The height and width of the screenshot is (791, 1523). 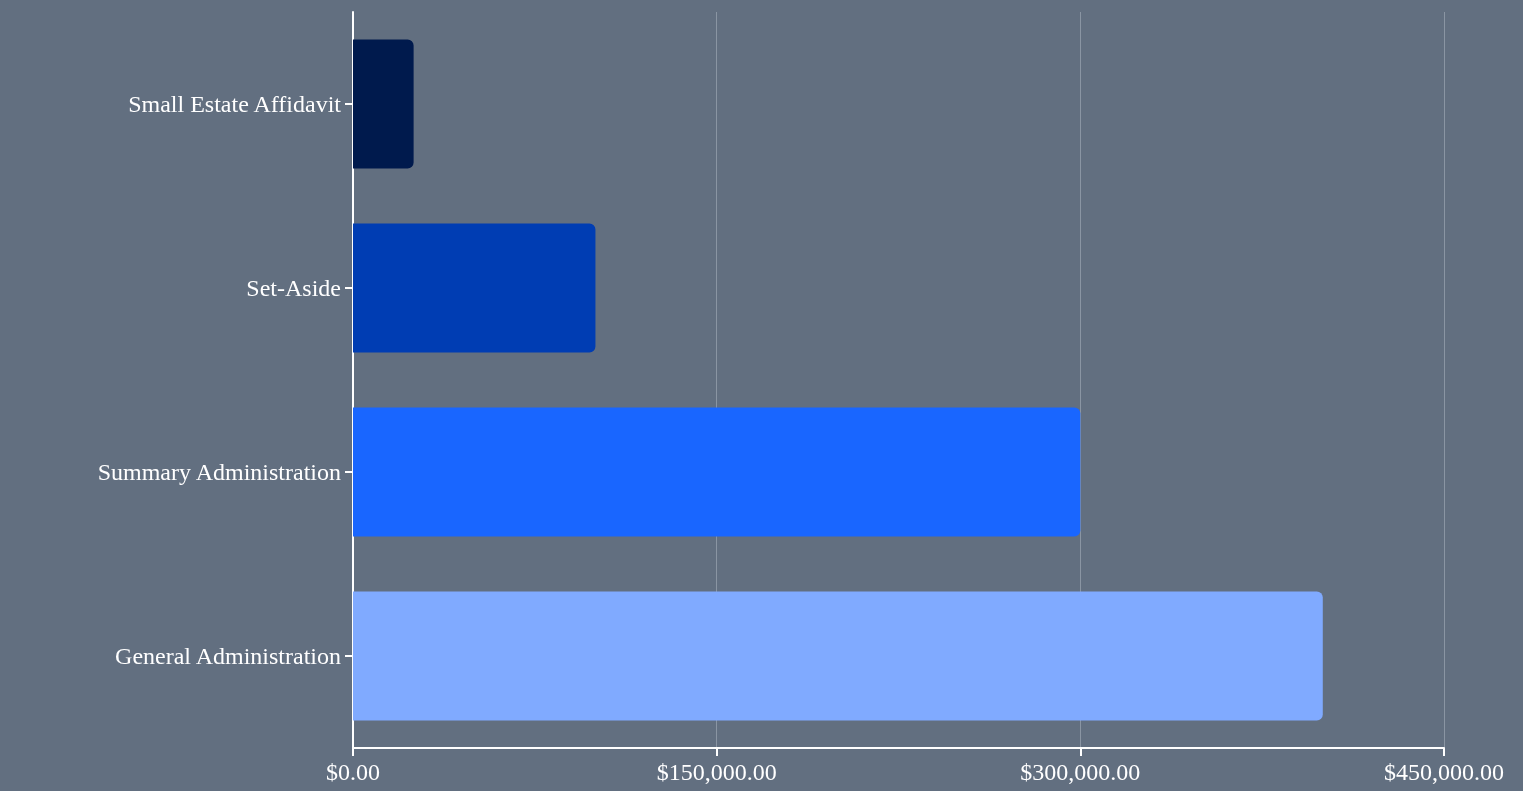 I want to click on y-tick-label: General Administration, so click(x=228, y=656).